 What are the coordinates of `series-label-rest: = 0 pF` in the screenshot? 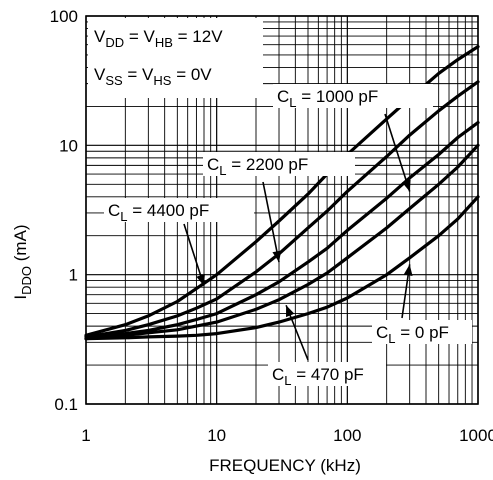 It's located at (422, 332).